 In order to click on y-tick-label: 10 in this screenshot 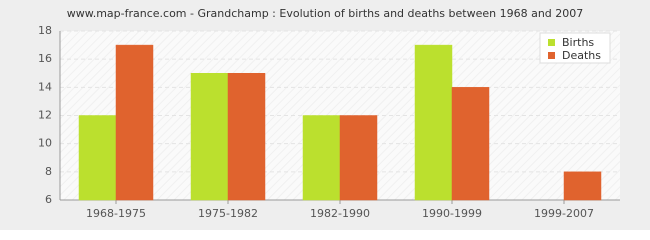, I will do `click(45, 143)`.